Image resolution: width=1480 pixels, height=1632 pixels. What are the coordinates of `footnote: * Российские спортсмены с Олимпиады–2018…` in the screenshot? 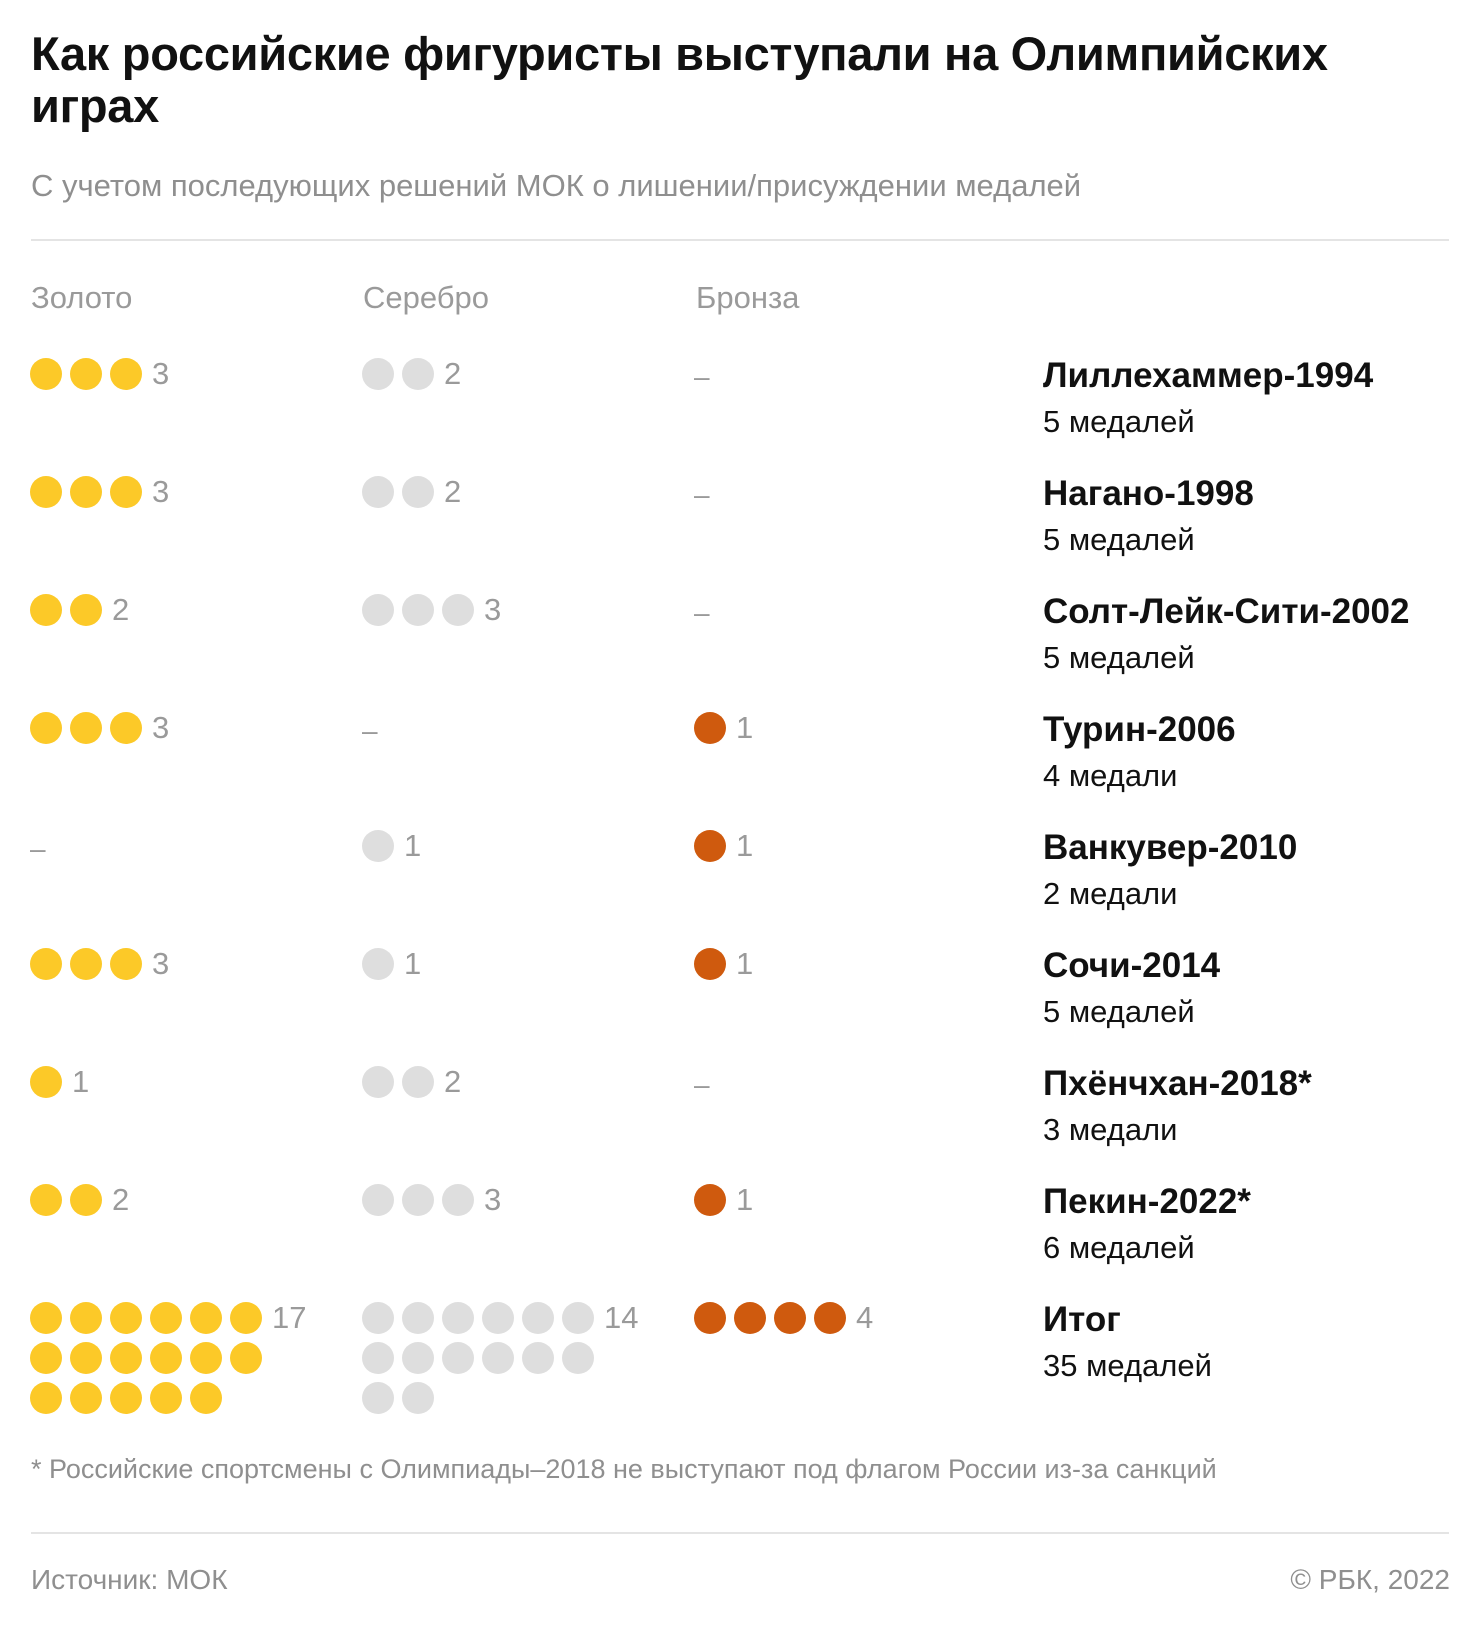 It's located at (624, 1469).